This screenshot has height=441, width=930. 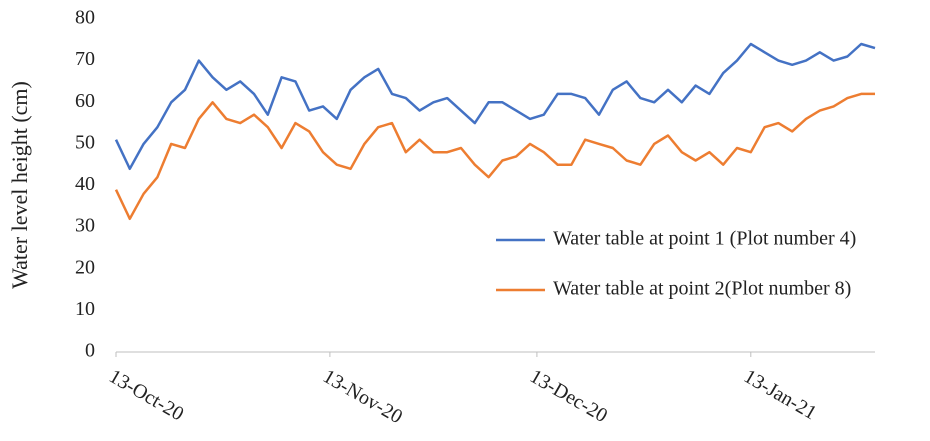 I want to click on y-tick-label: 30, so click(x=85, y=226).